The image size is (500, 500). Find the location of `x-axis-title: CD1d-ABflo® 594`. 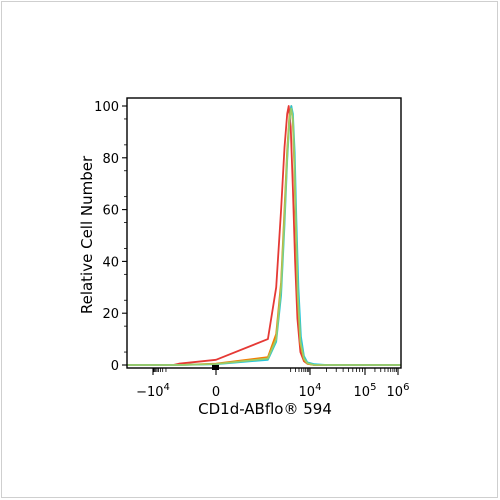

x-axis-title: CD1d-ABflo® 594 is located at coordinates (265, 409).